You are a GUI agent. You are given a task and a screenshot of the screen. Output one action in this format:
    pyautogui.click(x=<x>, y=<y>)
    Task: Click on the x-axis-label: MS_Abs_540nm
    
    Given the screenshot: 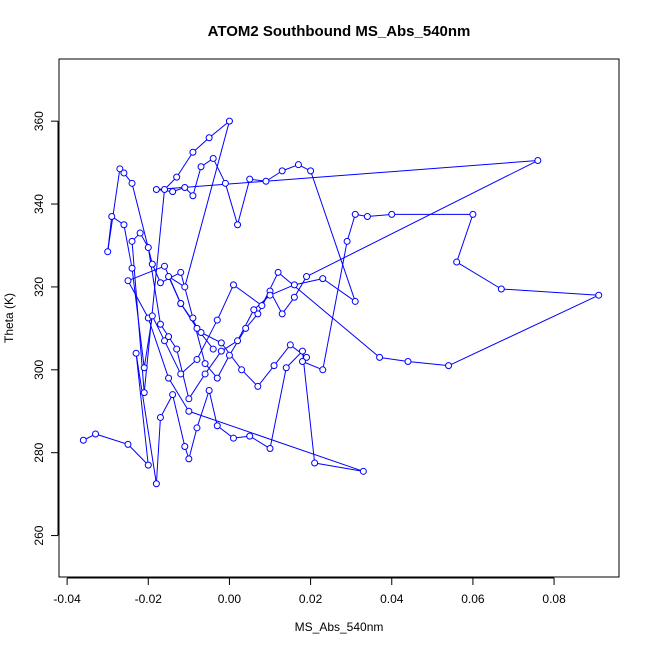 What is the action you would take?
    pyautogui.click(x=339, y=627)
    